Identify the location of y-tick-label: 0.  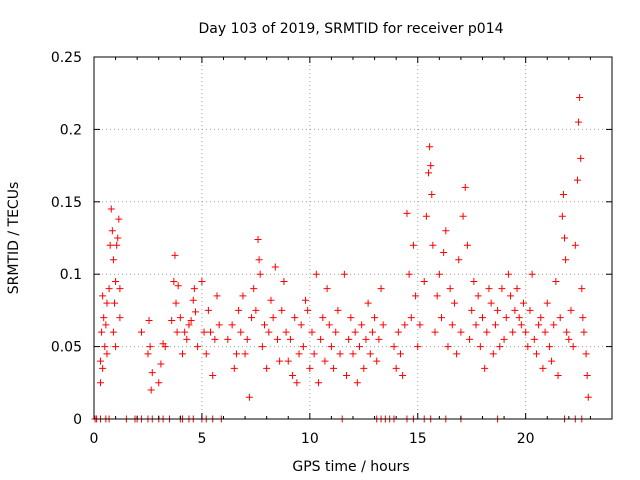
(77, 420).